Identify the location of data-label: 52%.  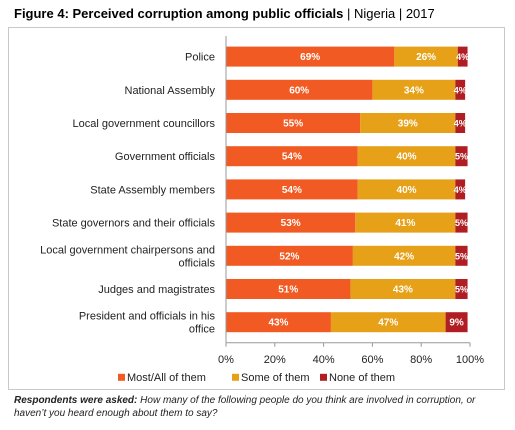
(289, 256).